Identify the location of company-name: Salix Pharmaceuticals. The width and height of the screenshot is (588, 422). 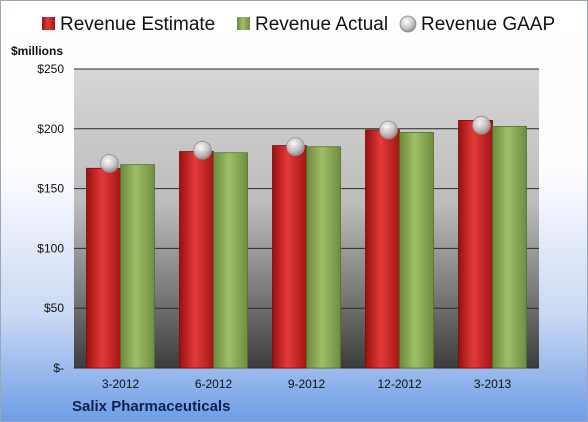
(151, 406).